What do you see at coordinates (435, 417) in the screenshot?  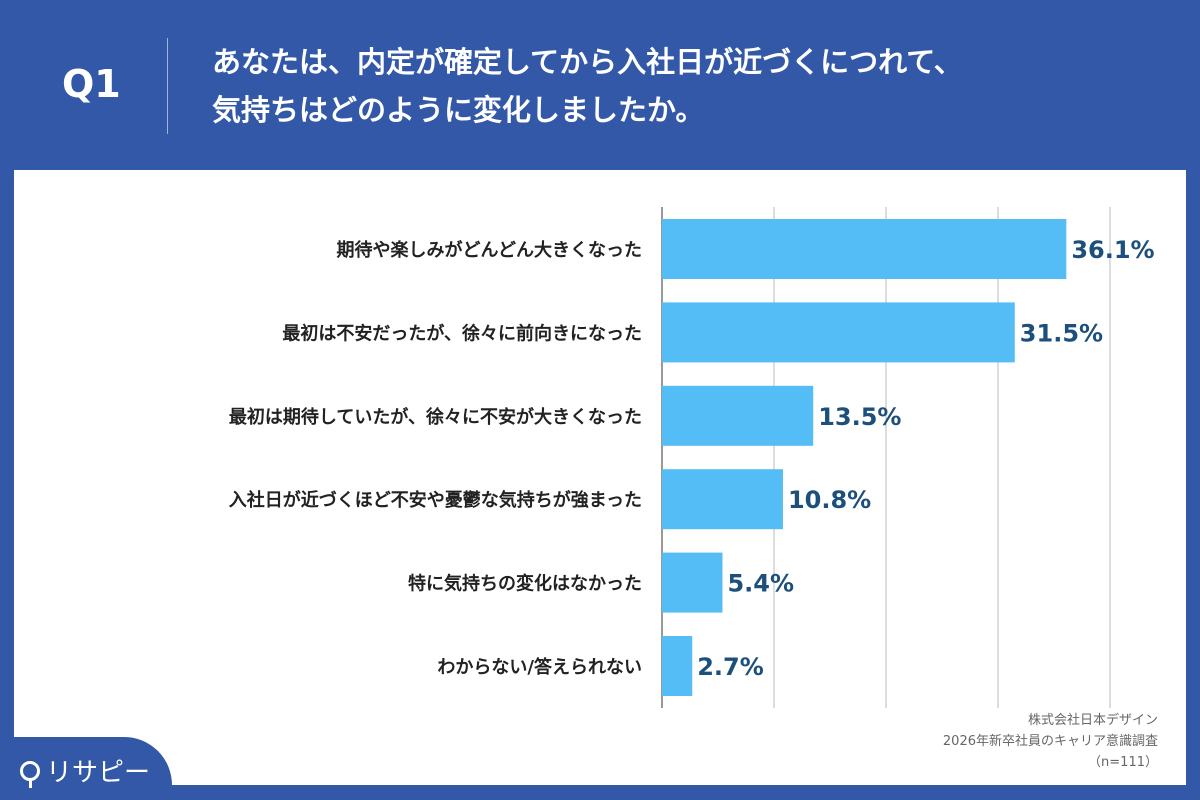 I see `category-label: 最初は期待していたが、徐々に不安が大きくなった` at bounding box center [435, 417].